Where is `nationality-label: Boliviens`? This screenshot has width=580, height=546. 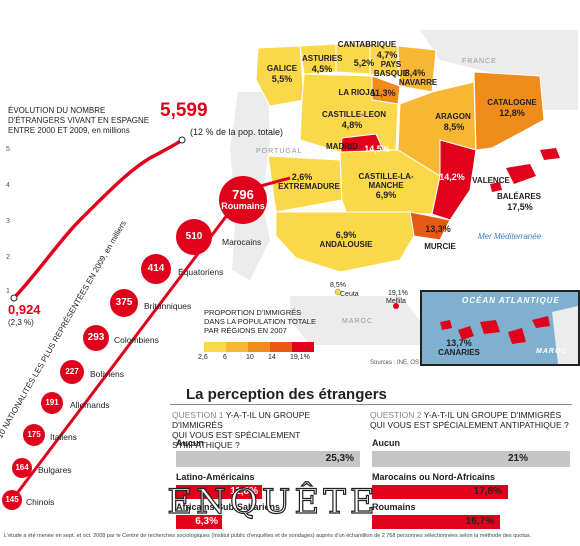
nationality-label: Boliviens is located at coordinates (107, 374).